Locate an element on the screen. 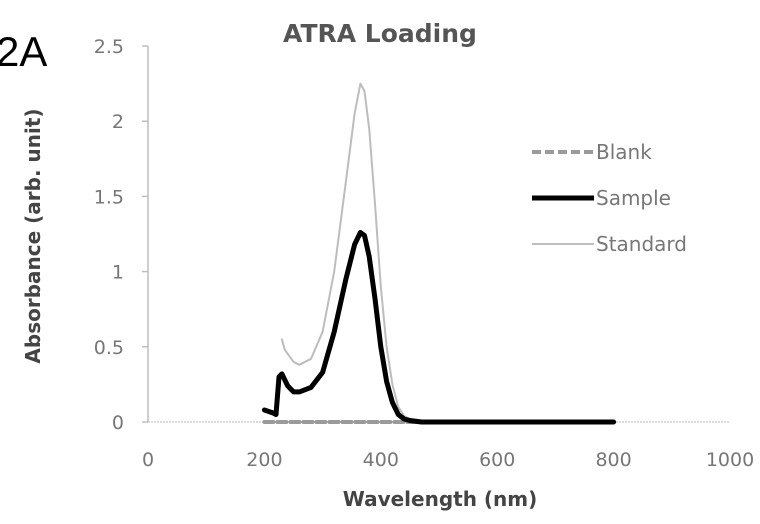 The image size is (760, 524). x-axis-title: Wavelength (nm) is located at coordinates (440, 499).